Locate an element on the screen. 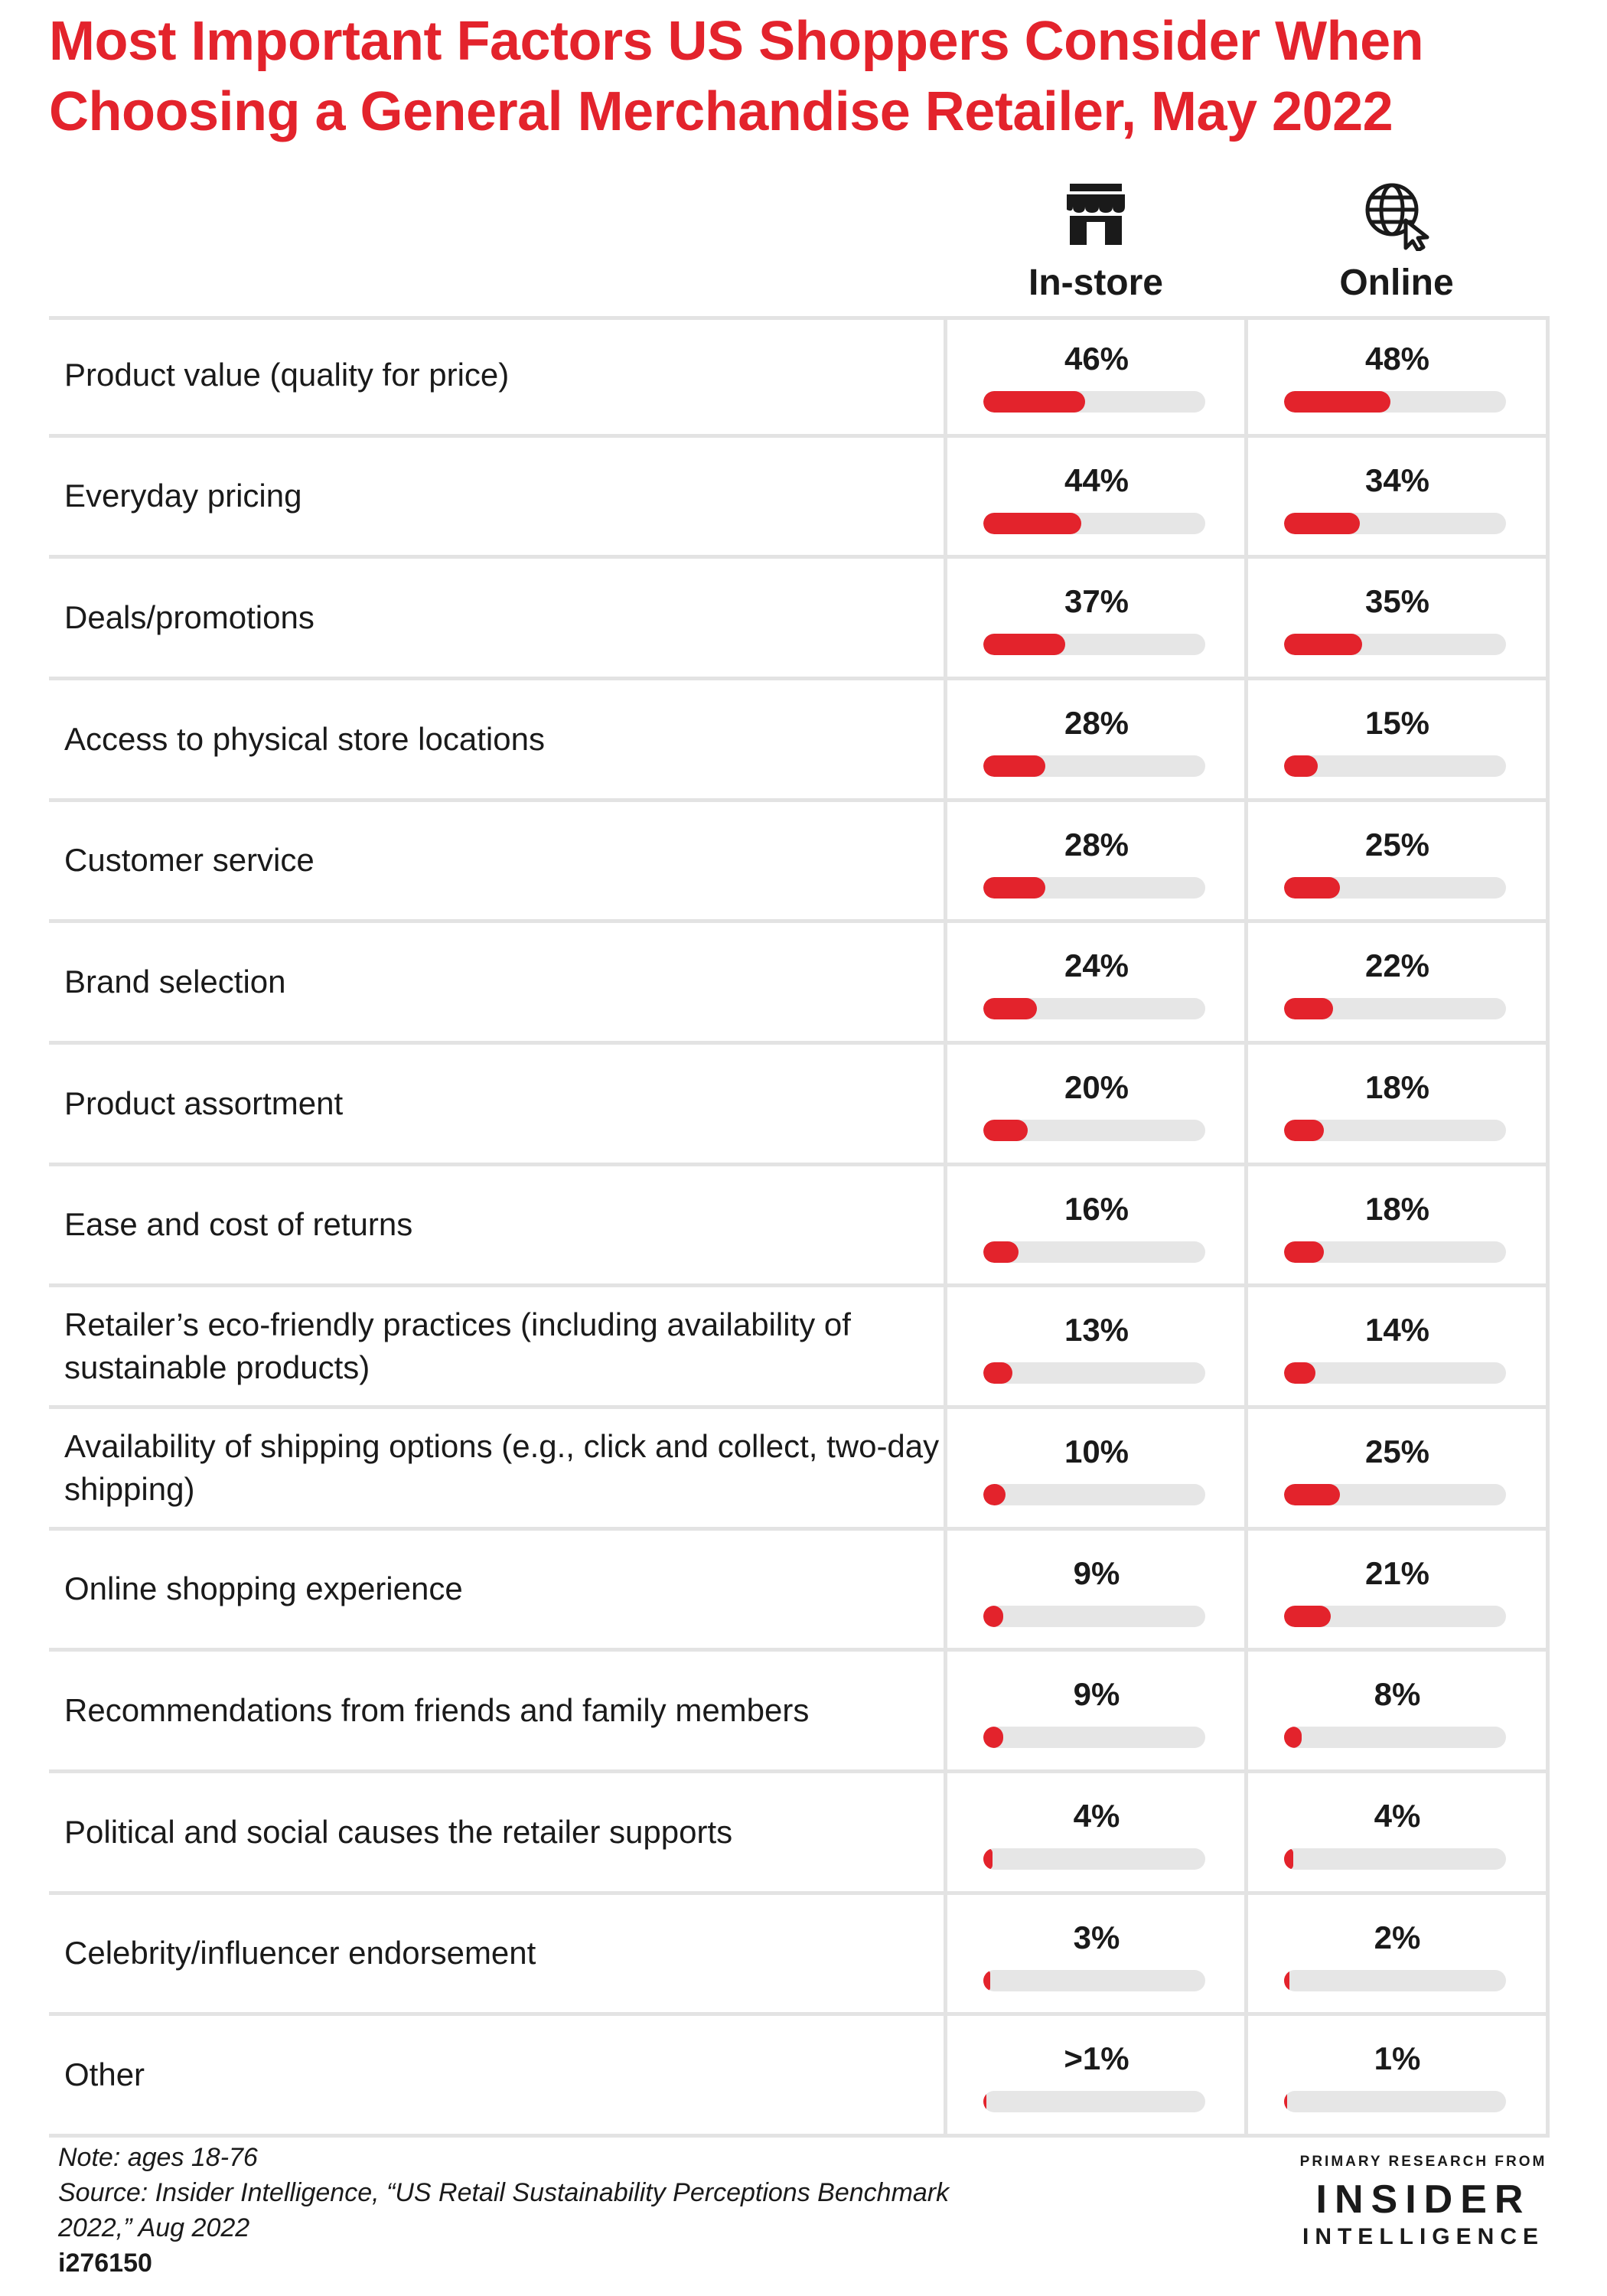  column-header-instore: In-store is located at coordinates (1096, 241).